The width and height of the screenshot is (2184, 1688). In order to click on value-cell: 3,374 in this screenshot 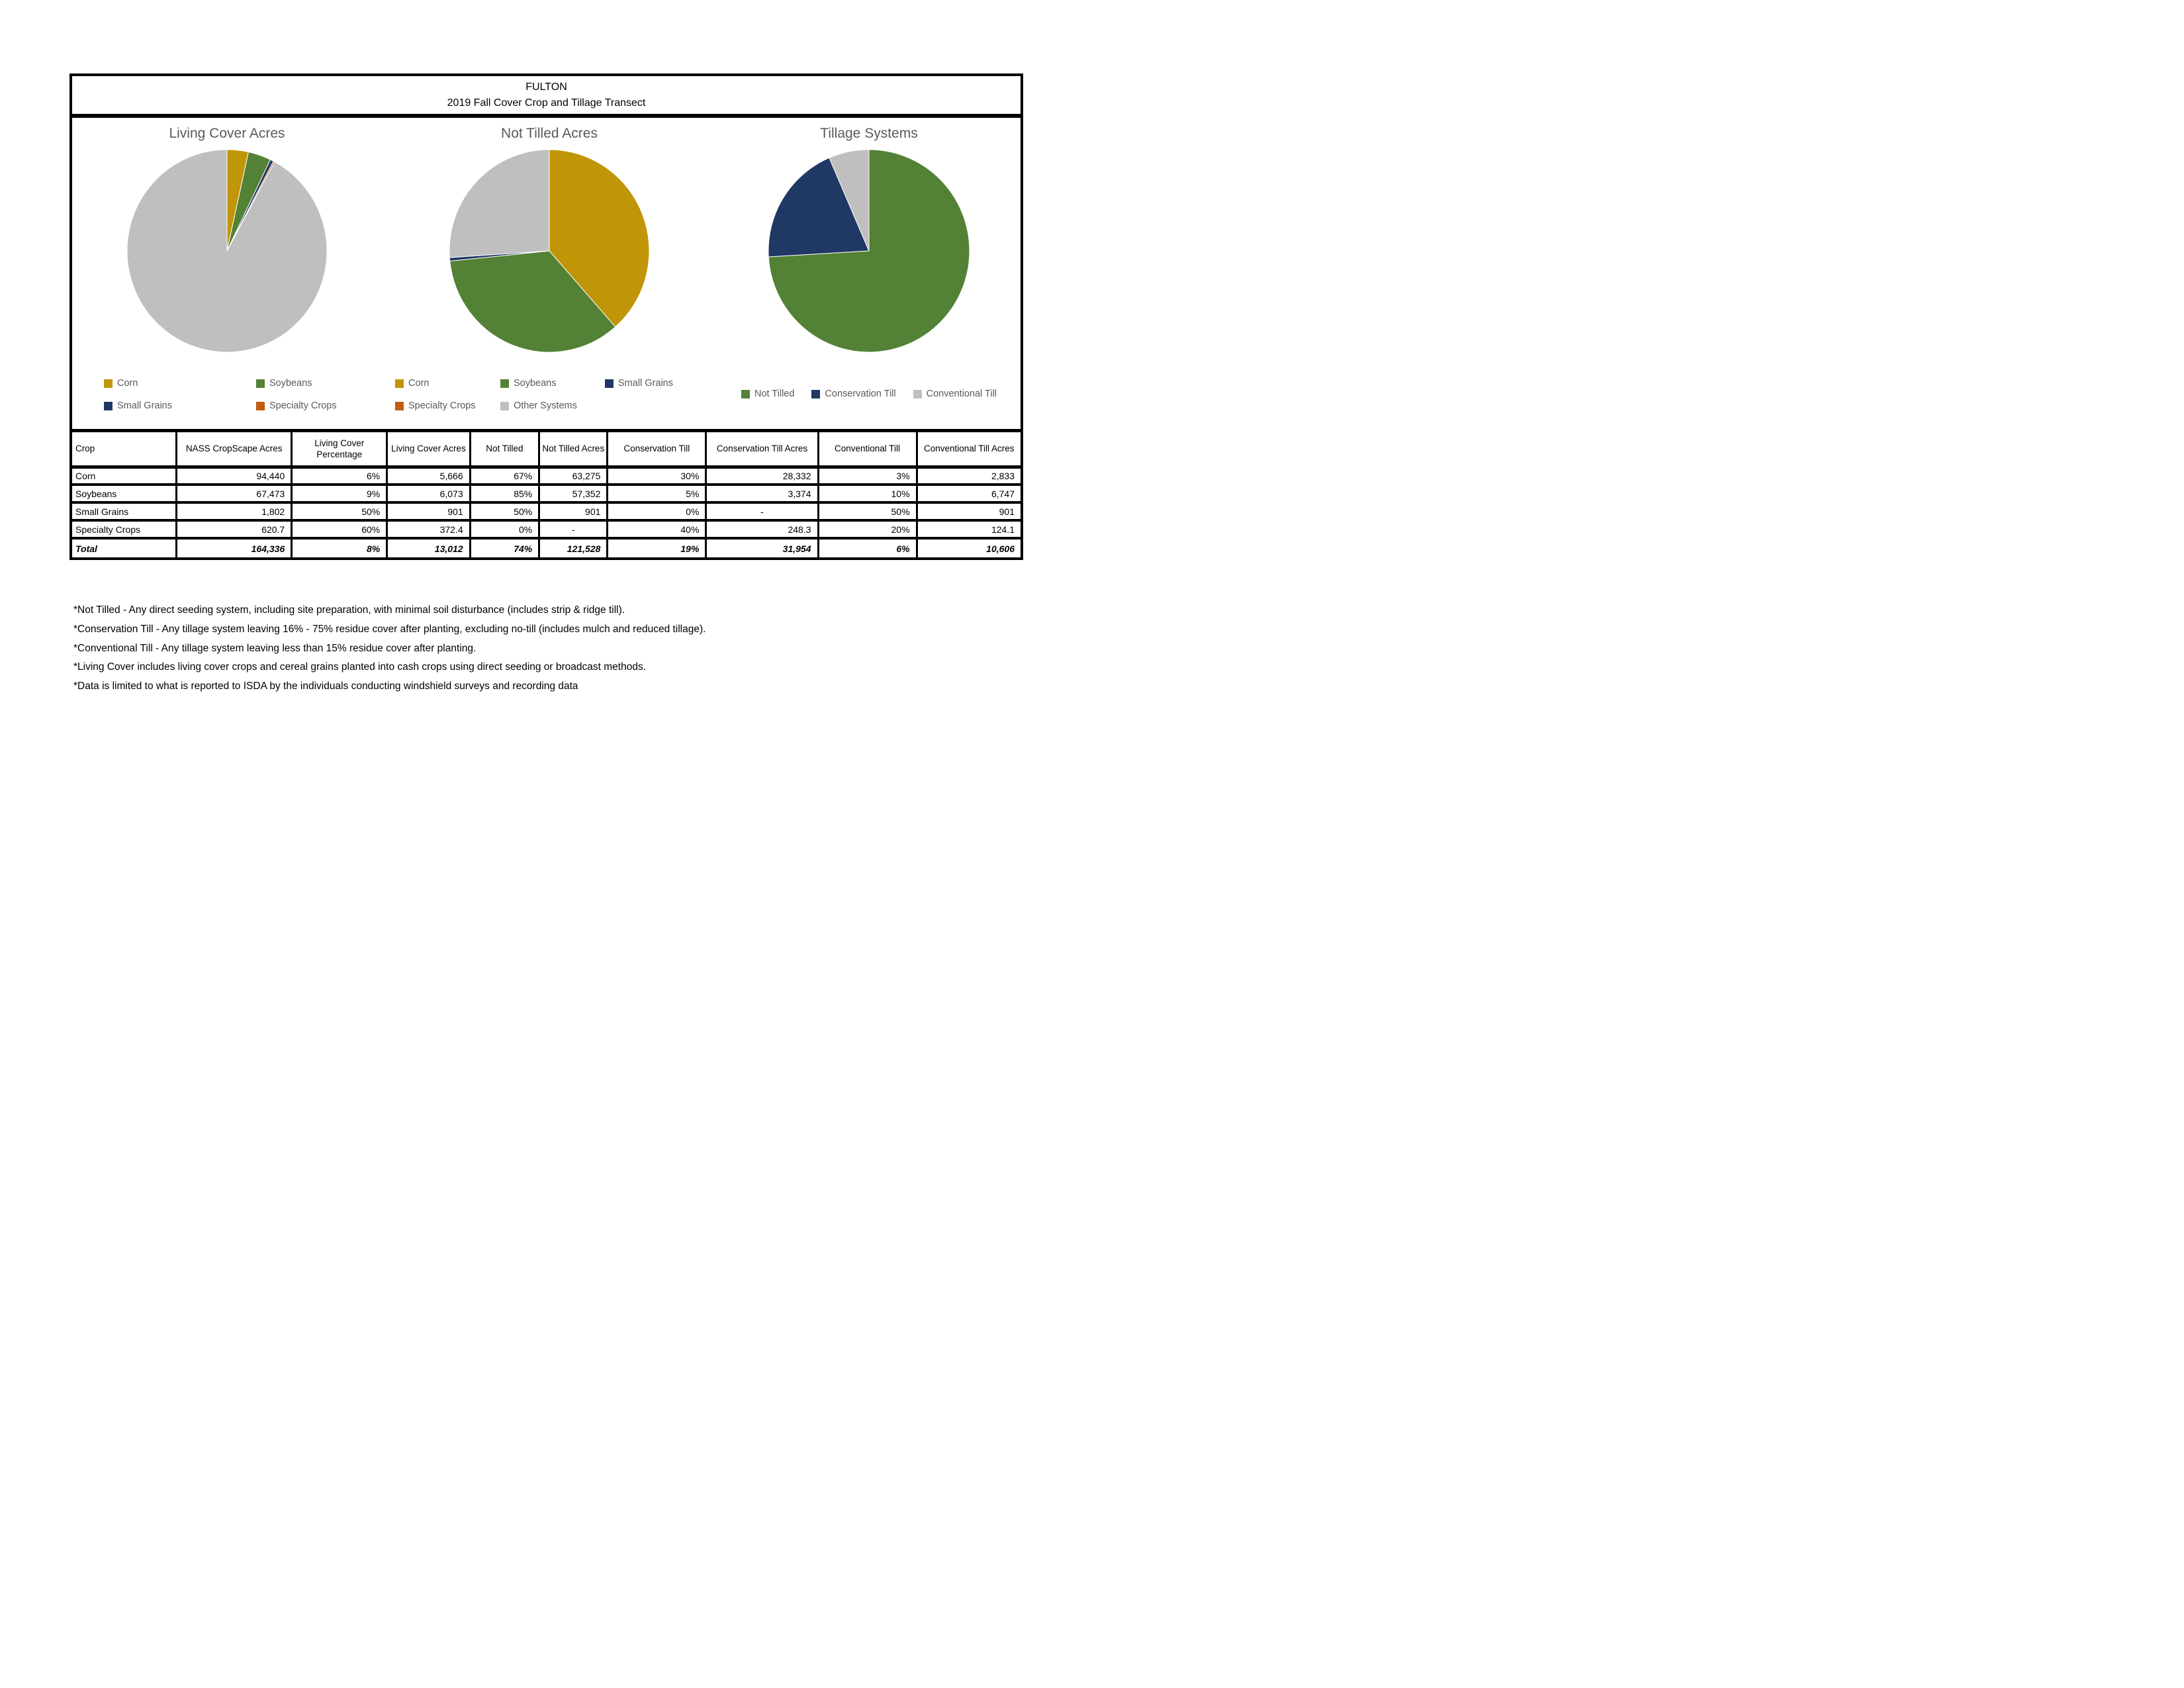, I will do `click(762, 492)`.